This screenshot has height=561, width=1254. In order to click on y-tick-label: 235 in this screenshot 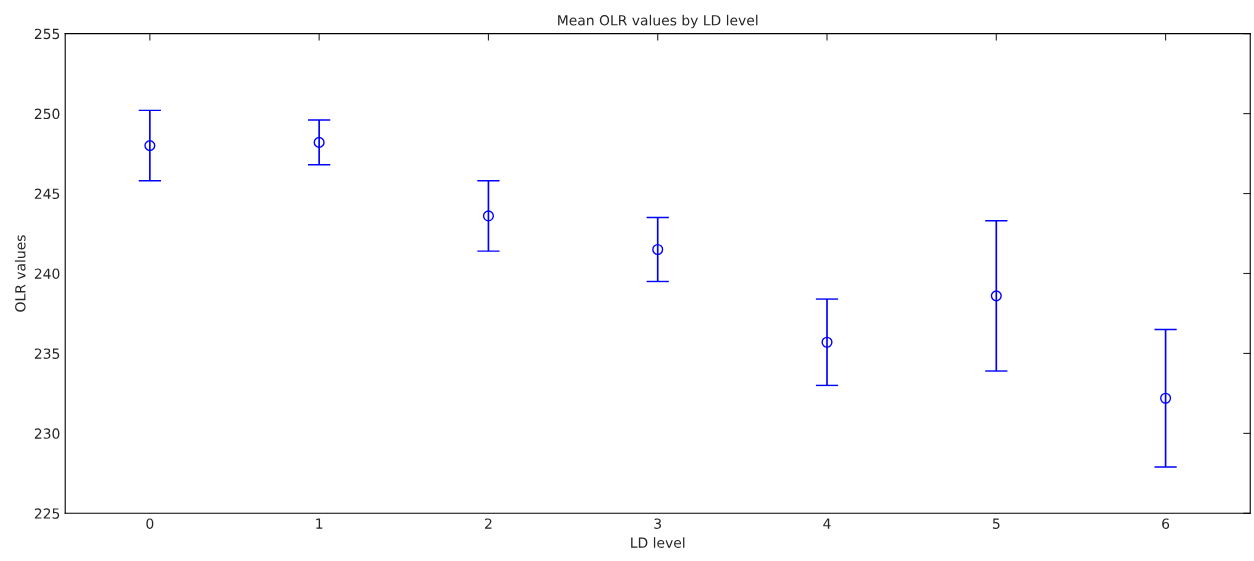, I will do `click(47, 353)`.